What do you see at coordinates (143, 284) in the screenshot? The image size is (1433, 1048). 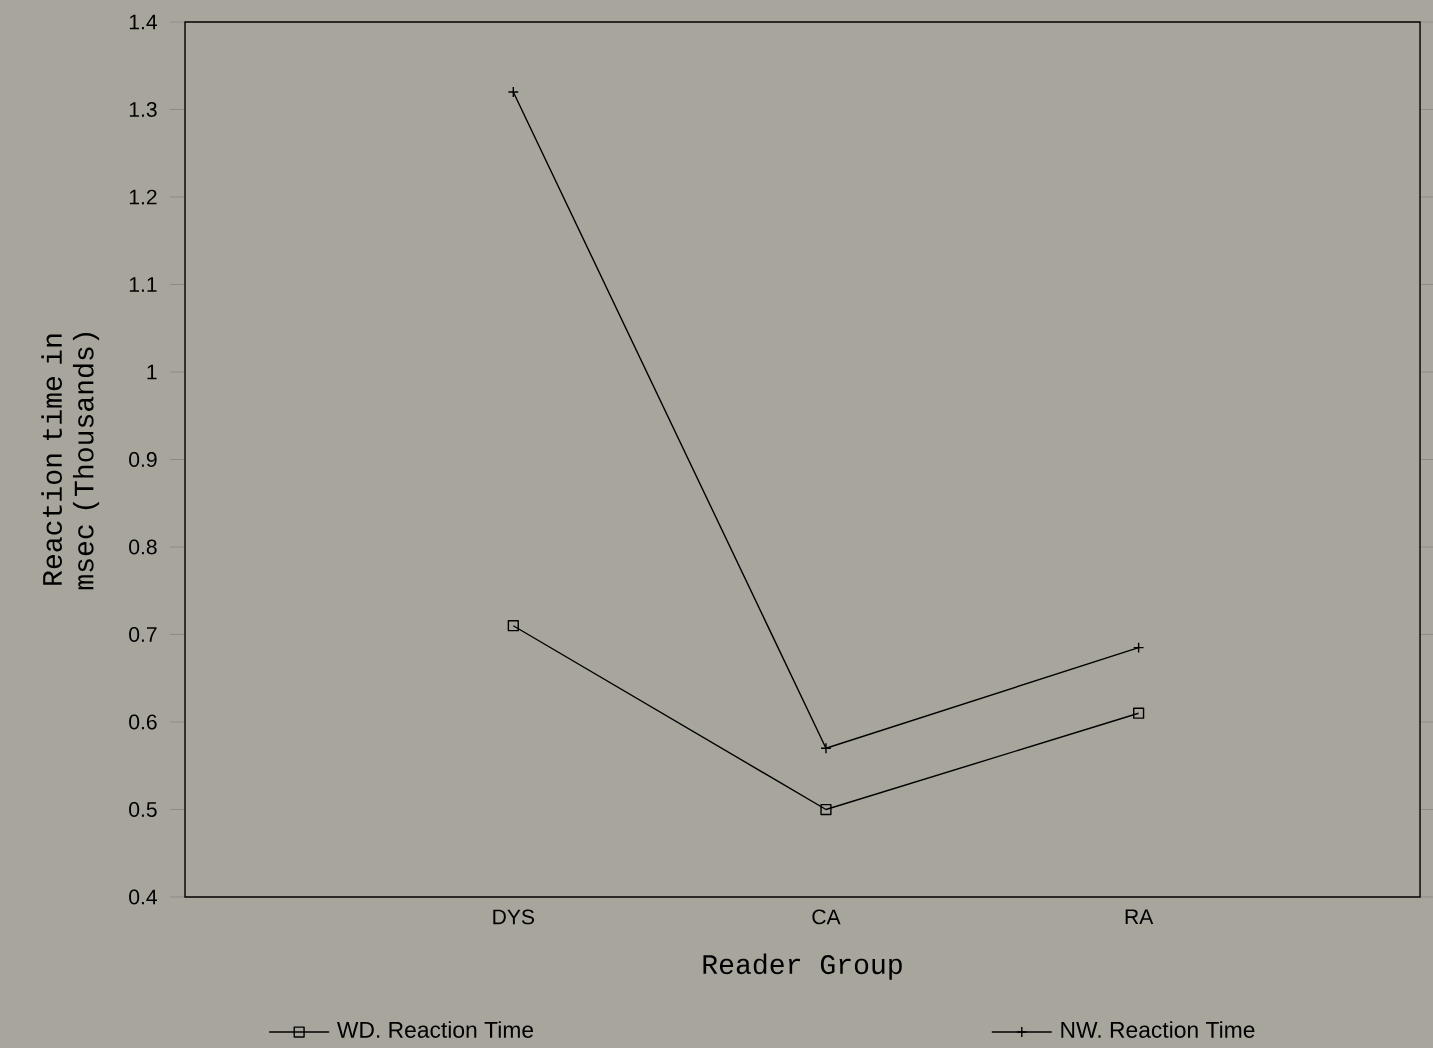 I see `y-tick-label: 1.1` at bounding box center [143, 284].